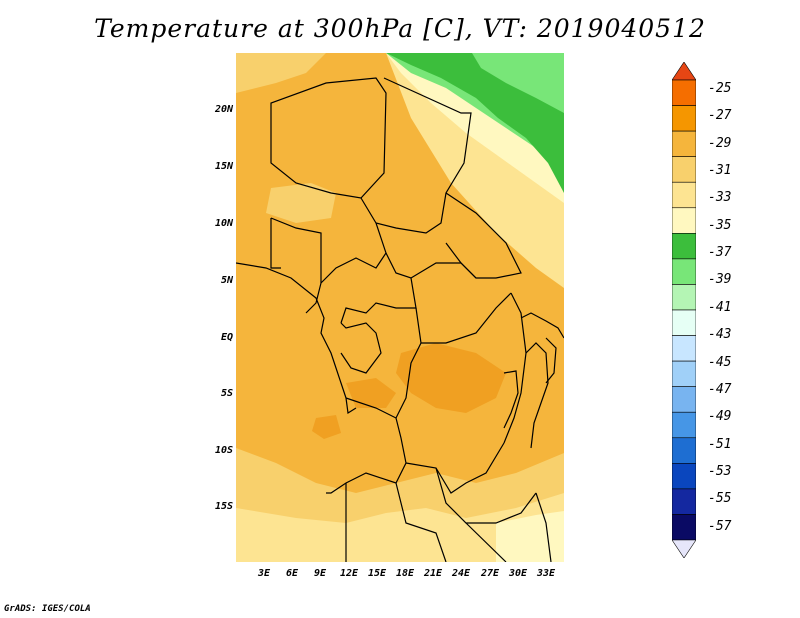  I want to click on lat-label: 5S, so click(226, 393).